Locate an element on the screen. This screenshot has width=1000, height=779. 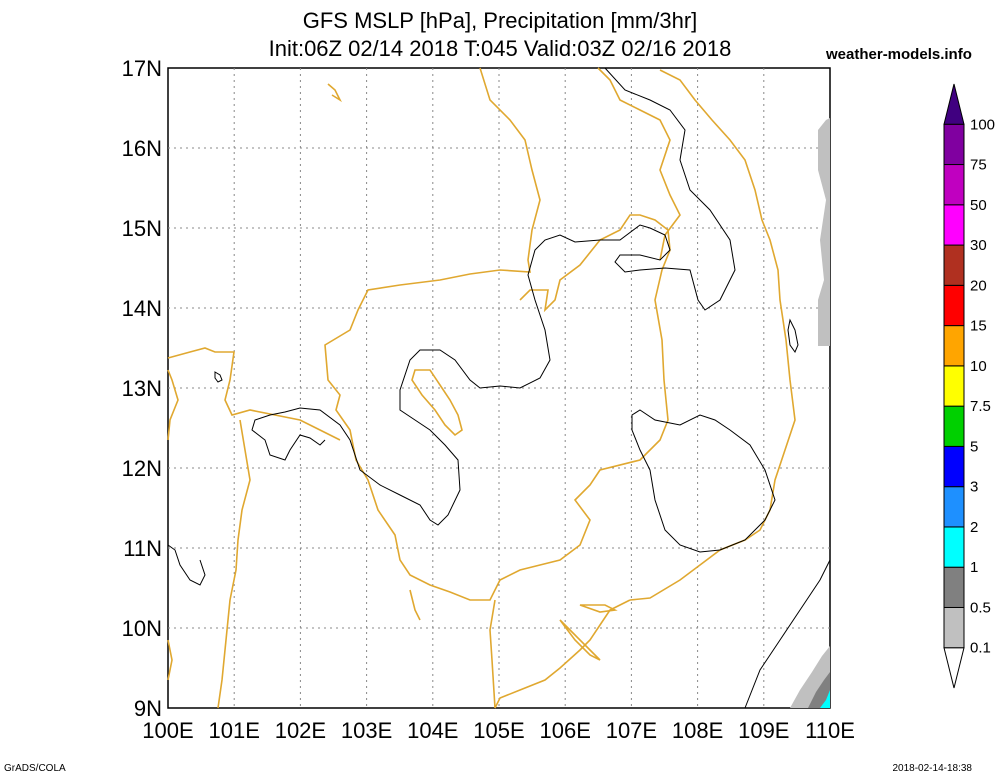
colorbar-arrow-low is located at coordinates (954, 668).